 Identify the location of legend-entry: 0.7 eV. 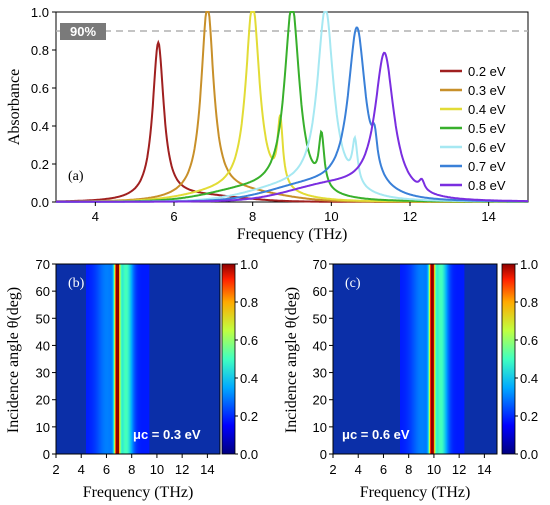
(487, 166).